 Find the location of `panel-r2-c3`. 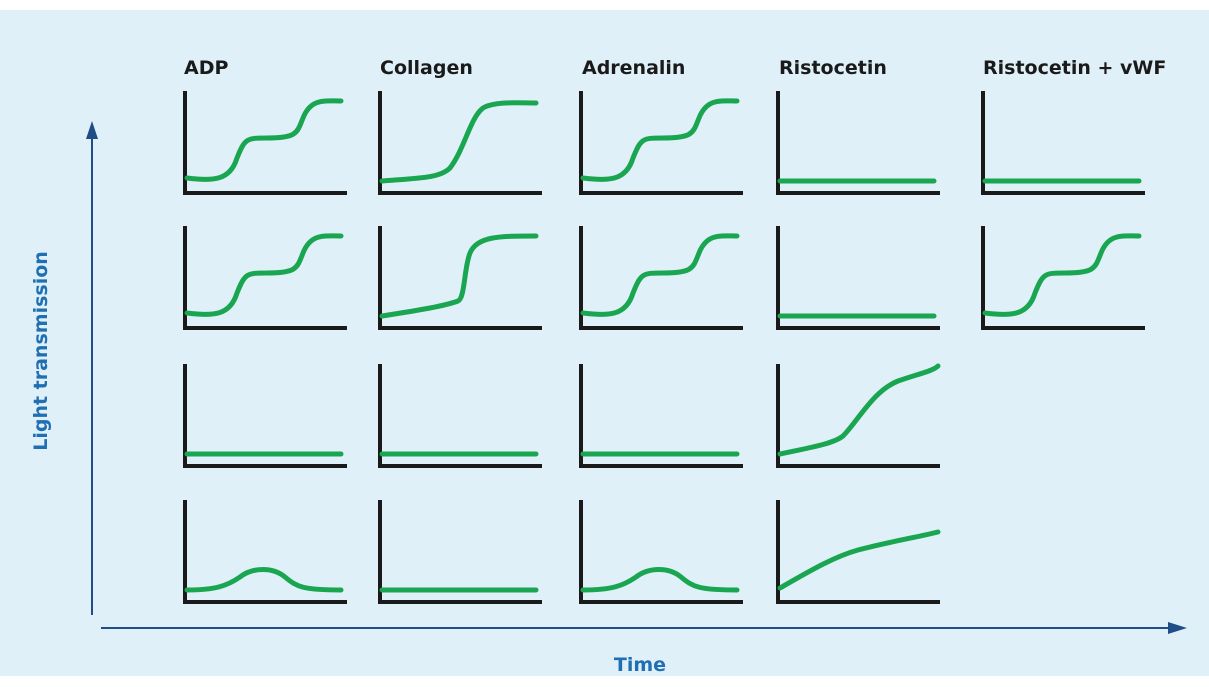

panel-r2-c3 is located at coordinates (661, 278).